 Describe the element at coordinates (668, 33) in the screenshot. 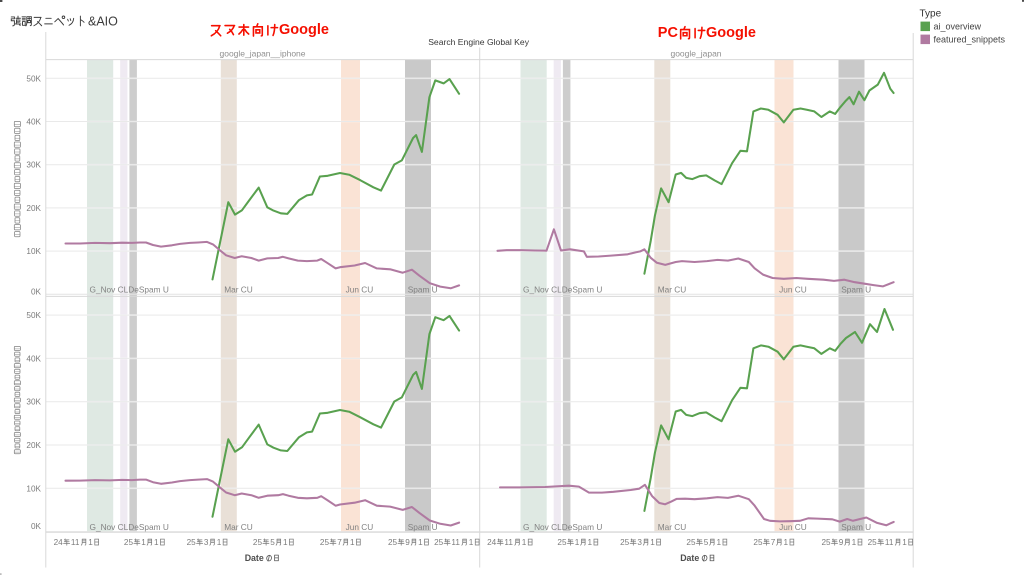

I see `svg-text: PC` at that location.